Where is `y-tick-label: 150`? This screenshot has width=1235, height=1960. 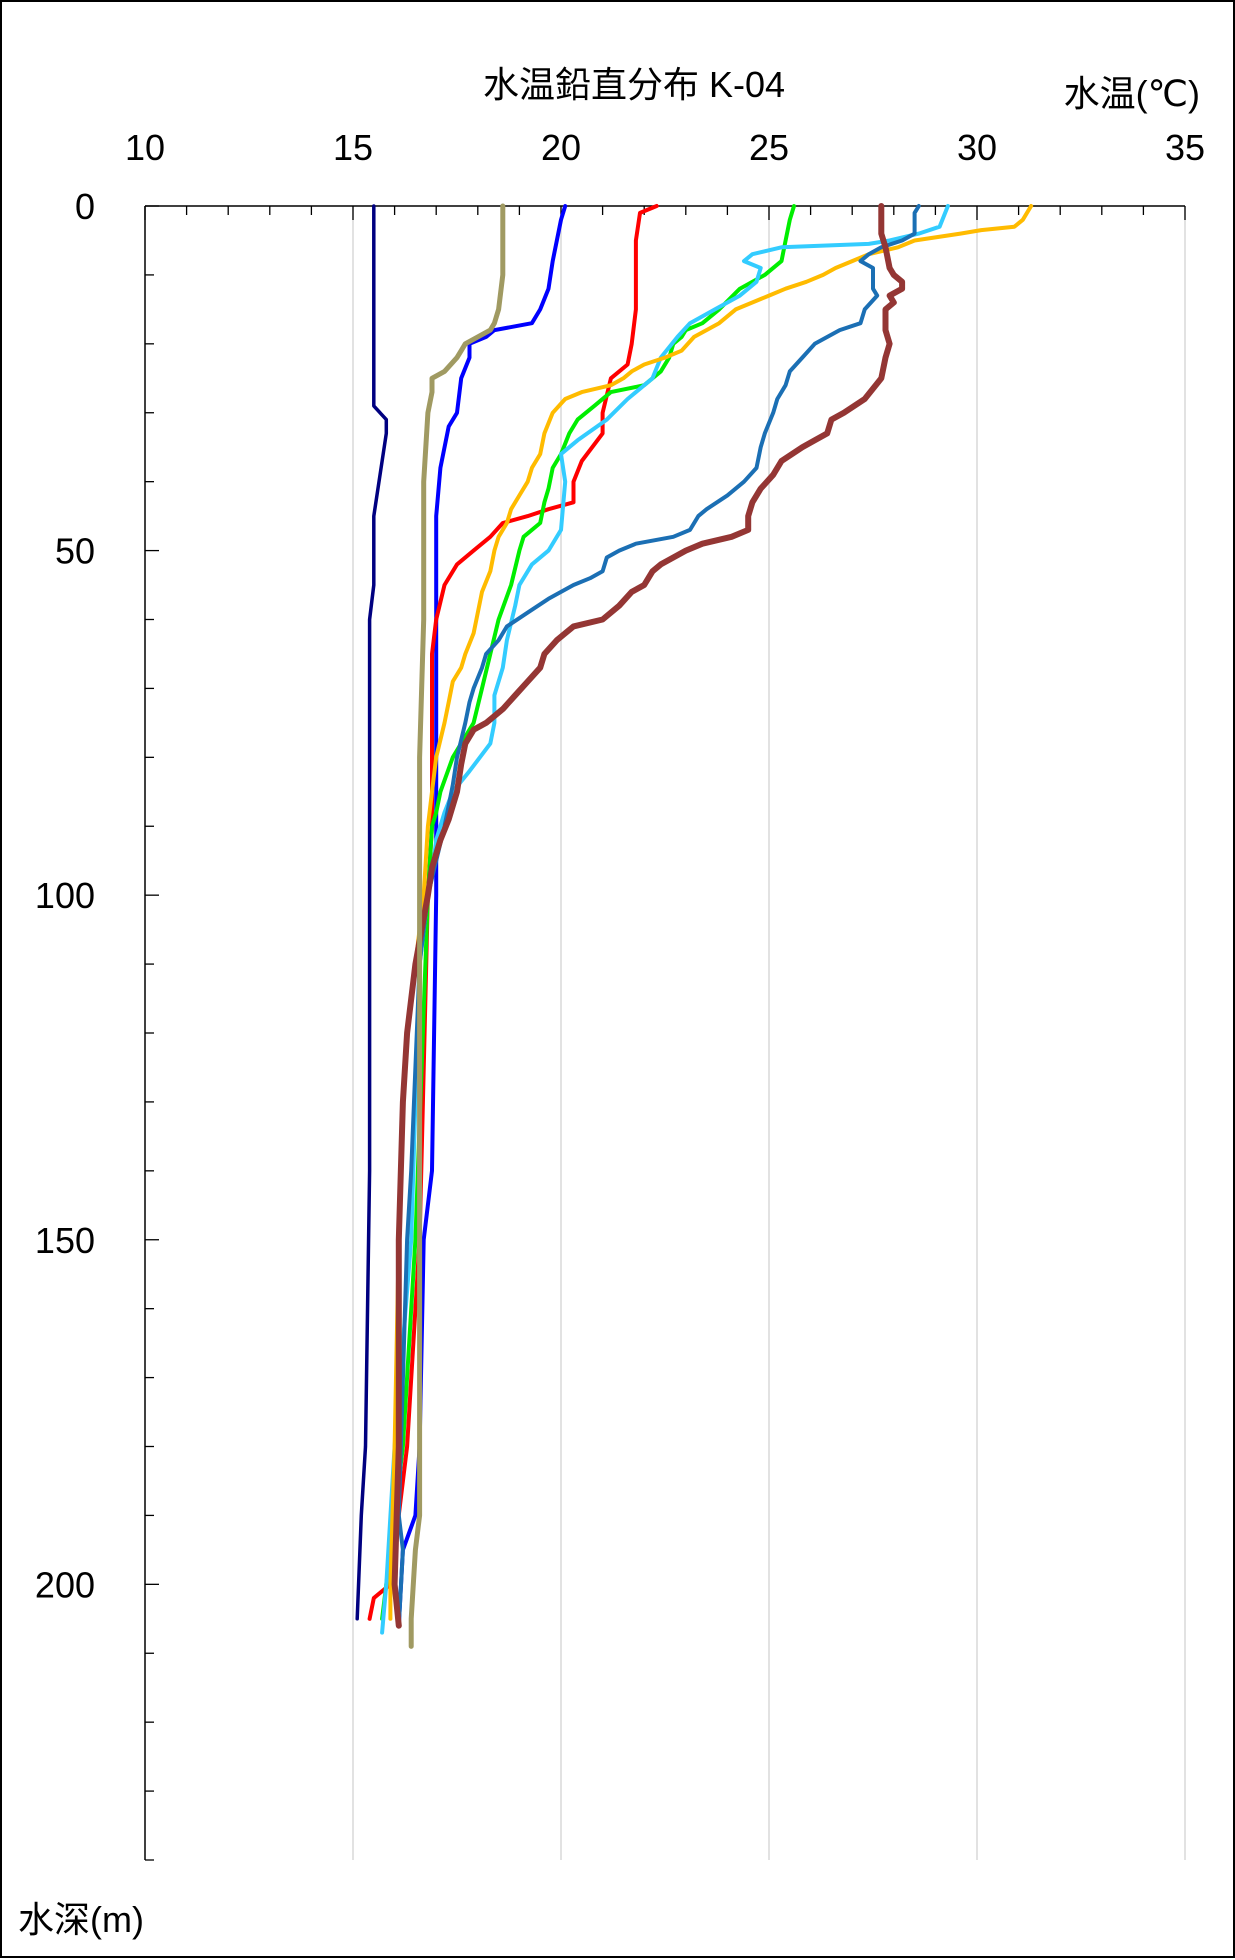 y-tick-label: 150 is located at coordinates (65, 1240).